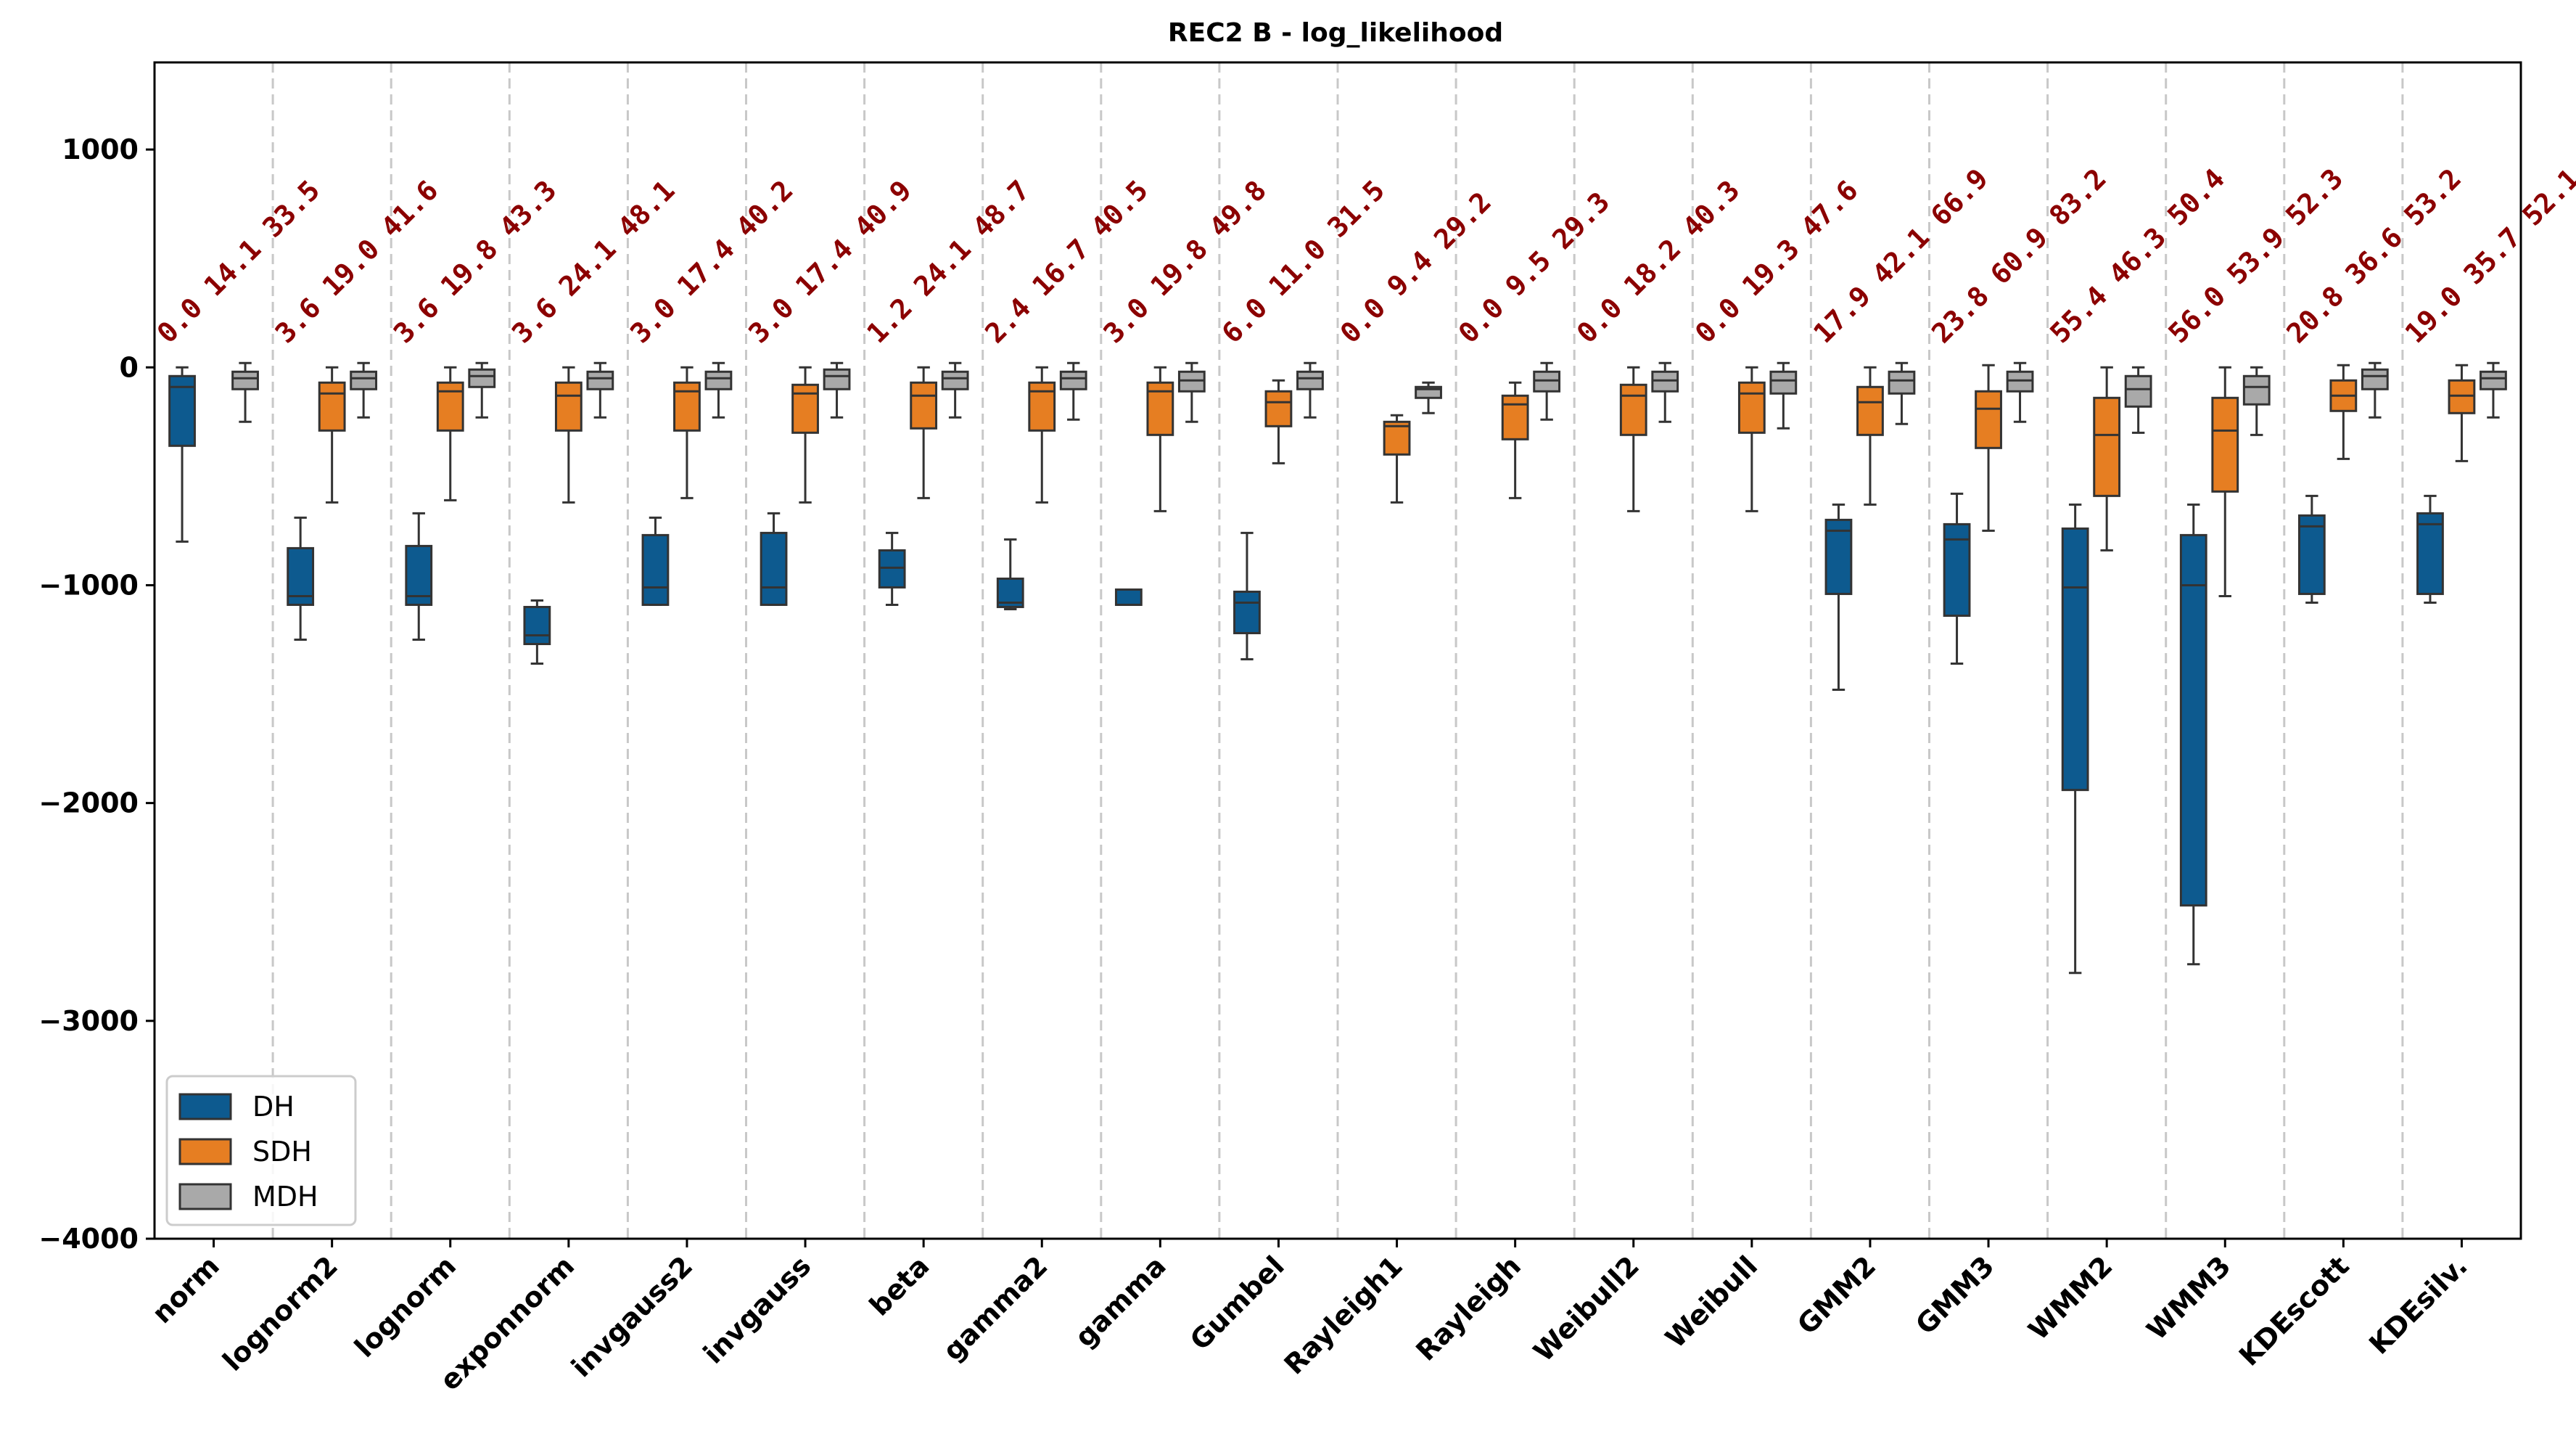  Describe the element at coordinates (88, 803) in the screenshot. I see `y-tick-label: −2000` at that location.